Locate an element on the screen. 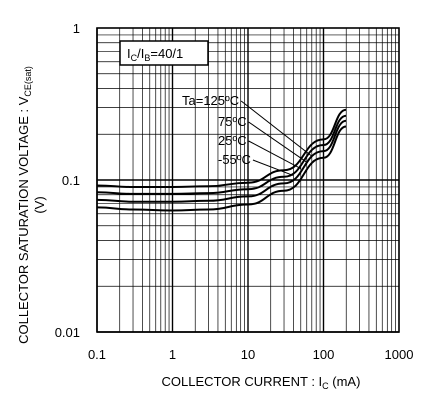 This screenshot has width=425, height=394. series-label: 75ºC is located at coordinates (232, 121).